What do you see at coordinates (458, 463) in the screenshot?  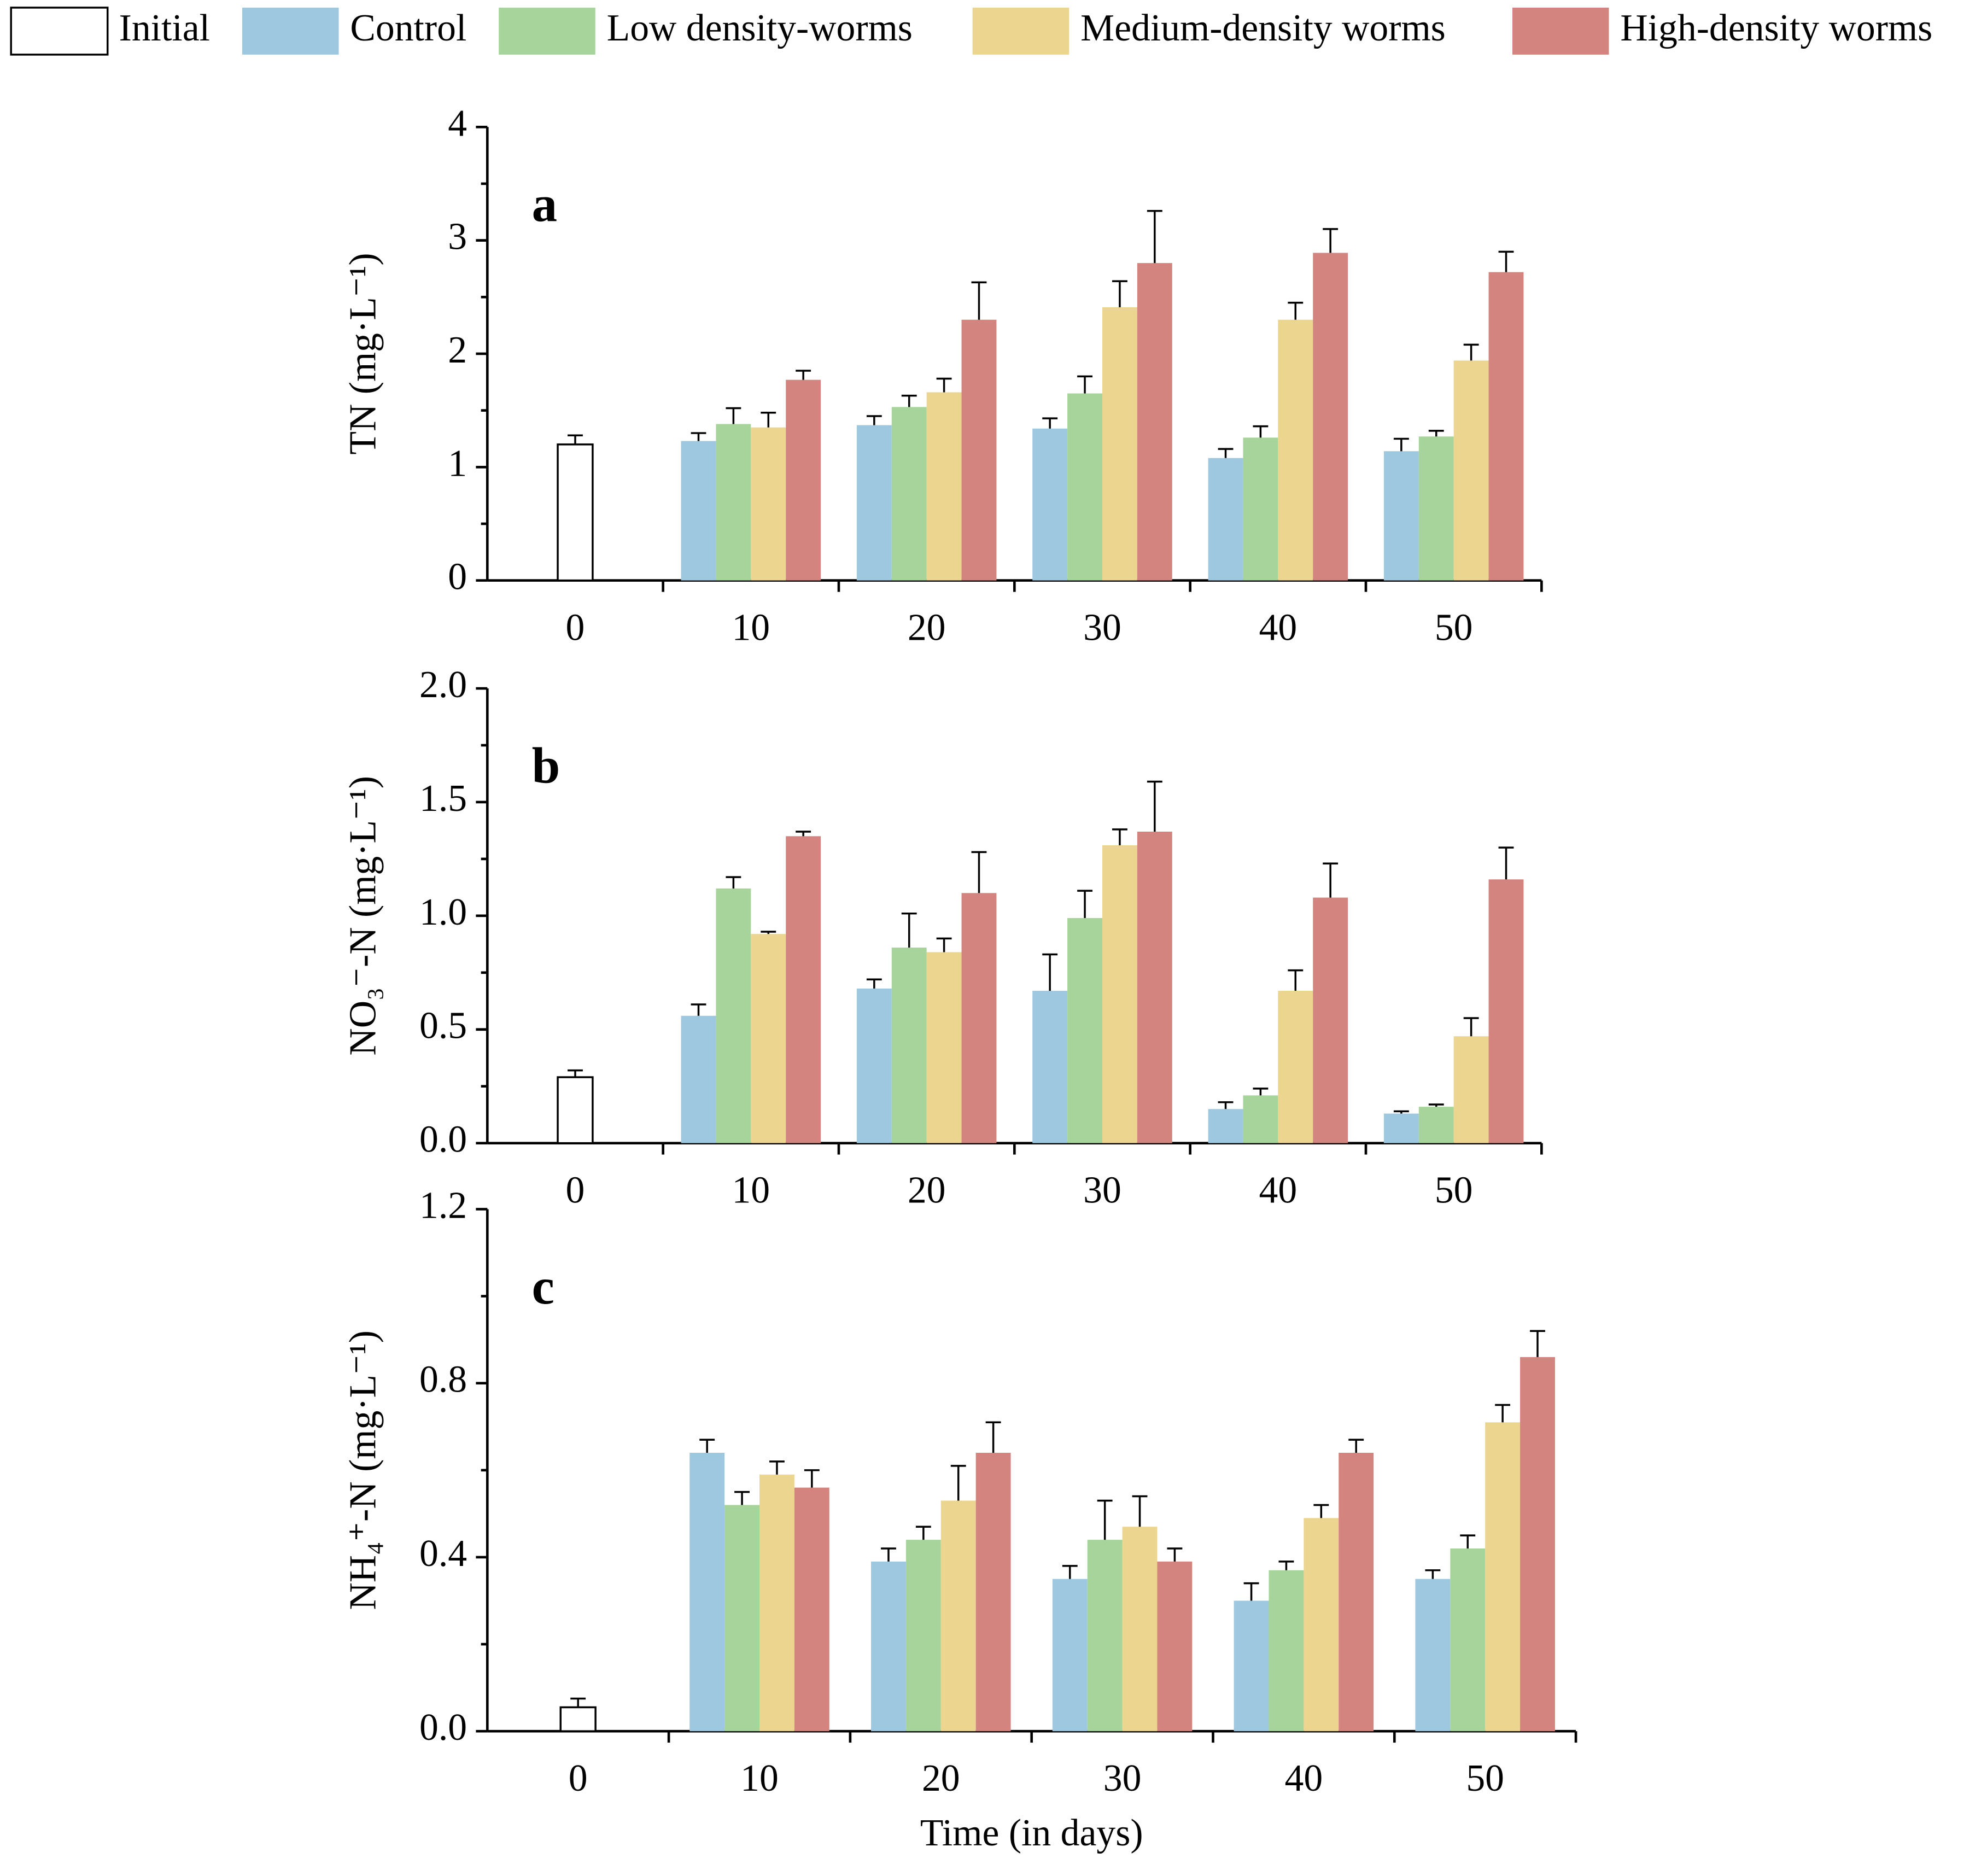 I see `y-tick-label: 1` at bounding box center [458, 463].